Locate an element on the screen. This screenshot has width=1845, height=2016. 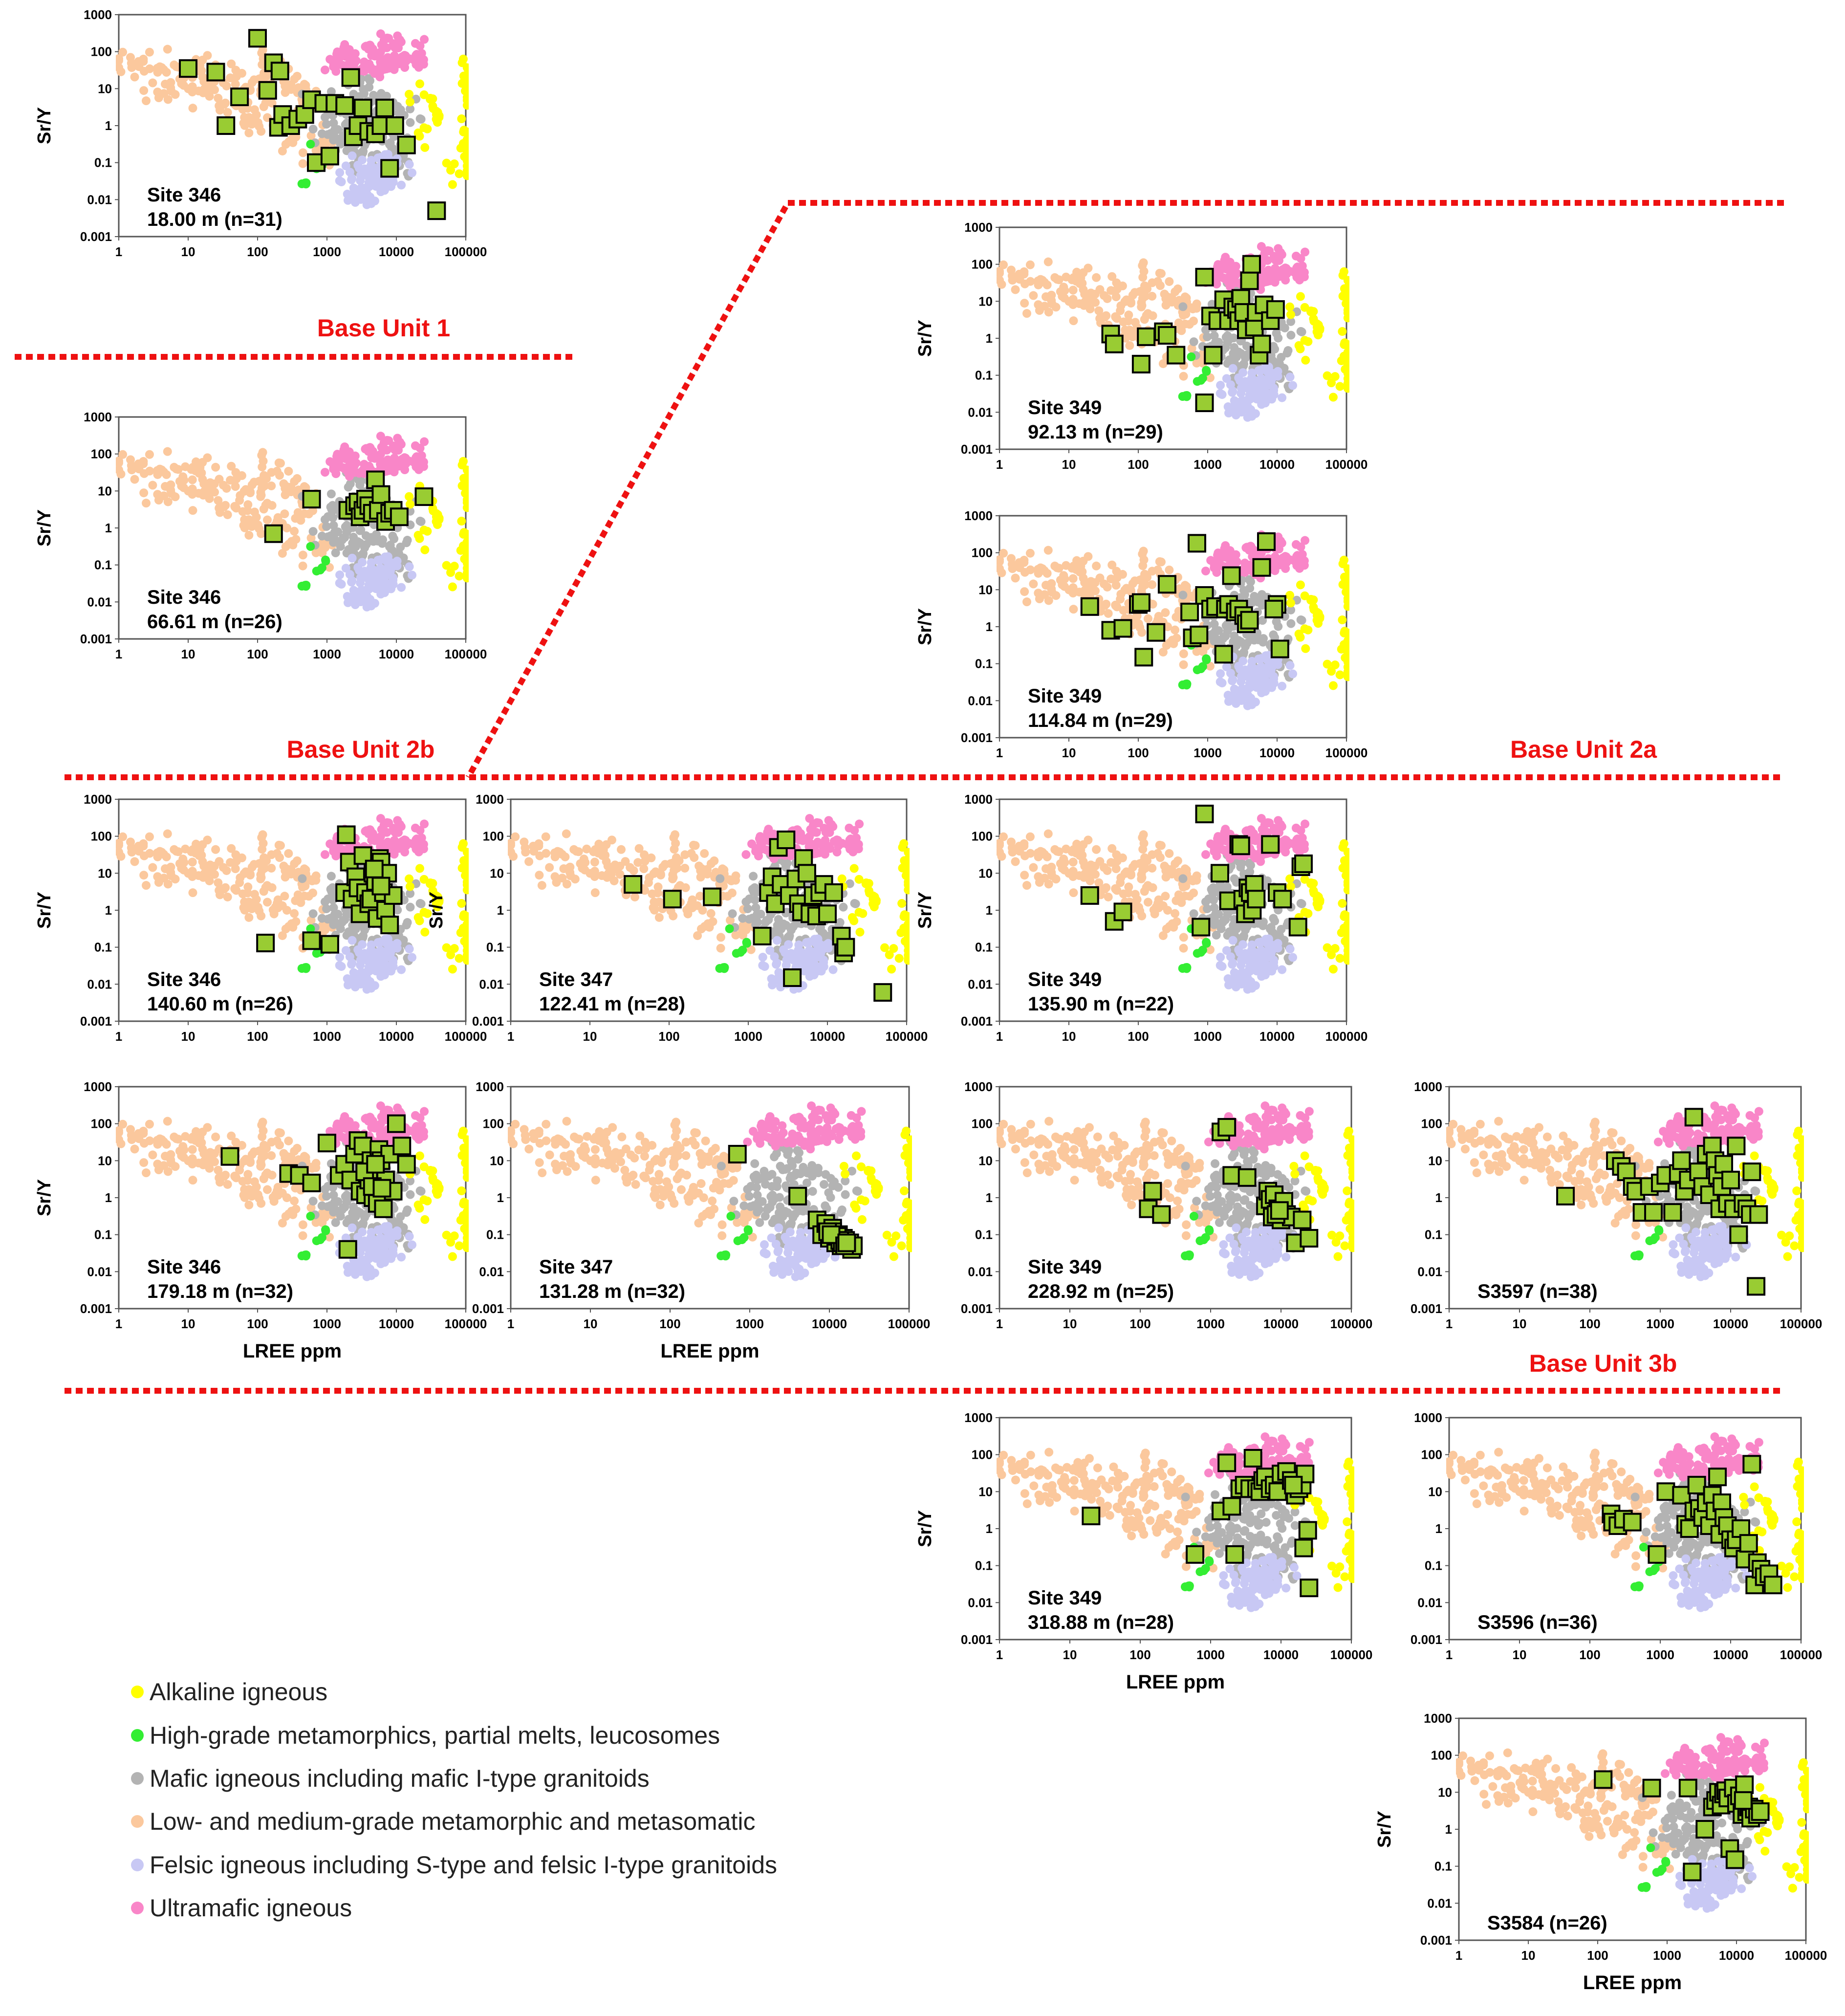
y-tick-label: 0.01 is located at coordinates (492, 984).